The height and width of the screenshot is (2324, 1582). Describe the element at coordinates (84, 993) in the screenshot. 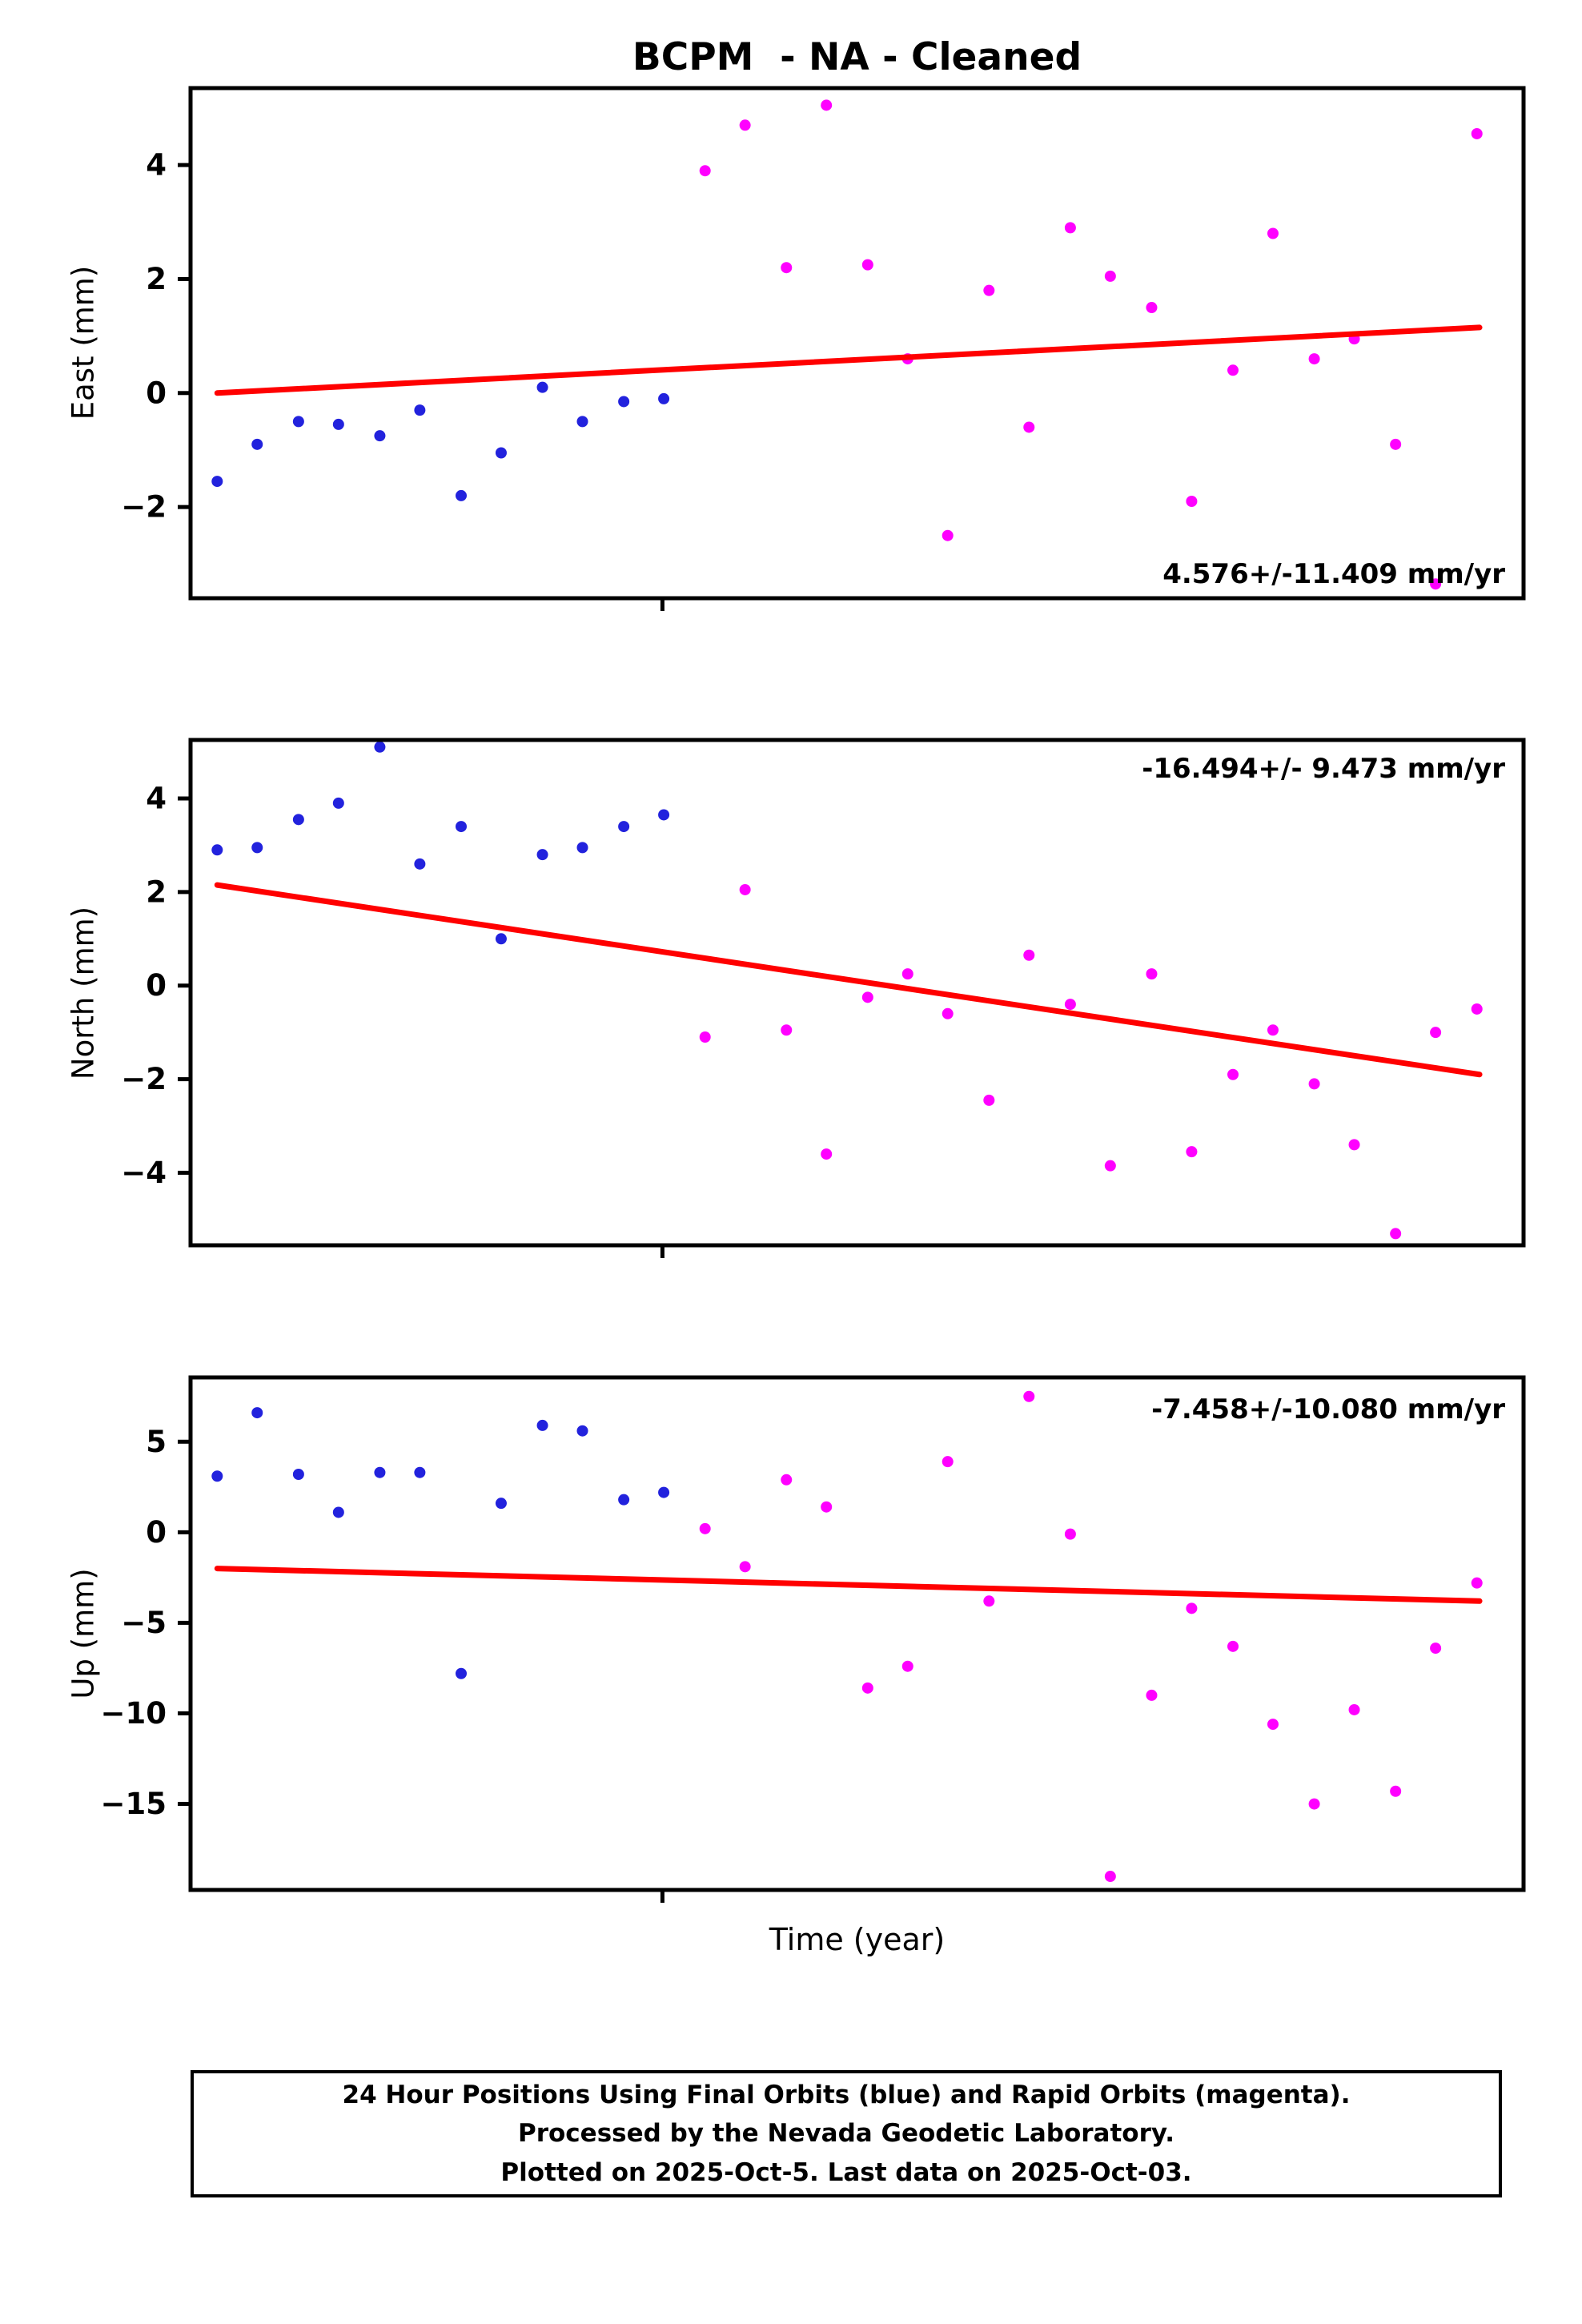

I see `north-axis-label: North (mm)` at that location.